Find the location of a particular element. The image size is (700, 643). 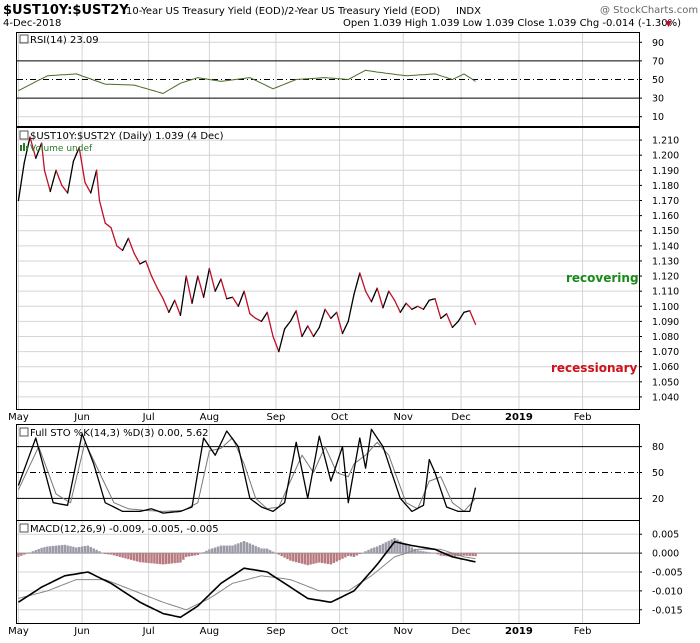

macd-tick-label: -0.005 is located at coordinates (667, 573).